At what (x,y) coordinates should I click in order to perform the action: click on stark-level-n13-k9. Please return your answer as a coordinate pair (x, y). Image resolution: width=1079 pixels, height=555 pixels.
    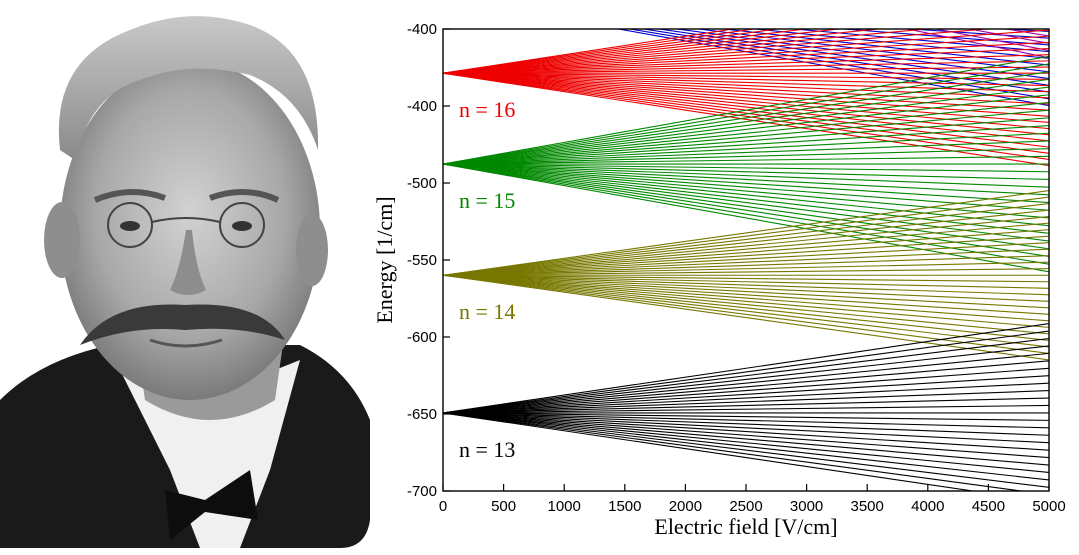
    Looking at the image, I should click on (746, 379).